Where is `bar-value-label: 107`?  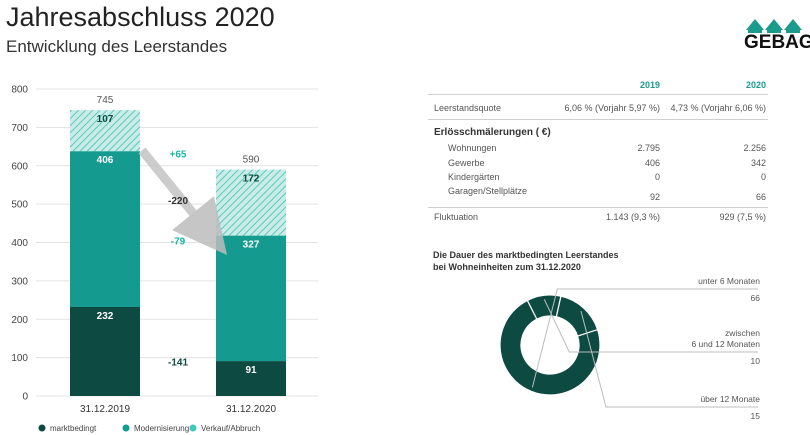
bar-value-label: 107 is located at coordinates (105, 119).